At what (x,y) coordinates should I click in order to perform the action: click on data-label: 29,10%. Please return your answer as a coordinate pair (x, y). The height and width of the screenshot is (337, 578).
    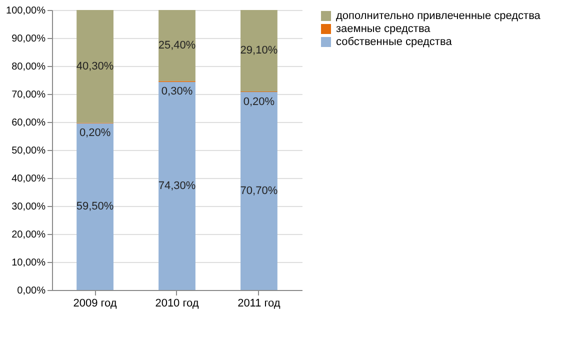
    Looking at the image, I should click on (259, 50).